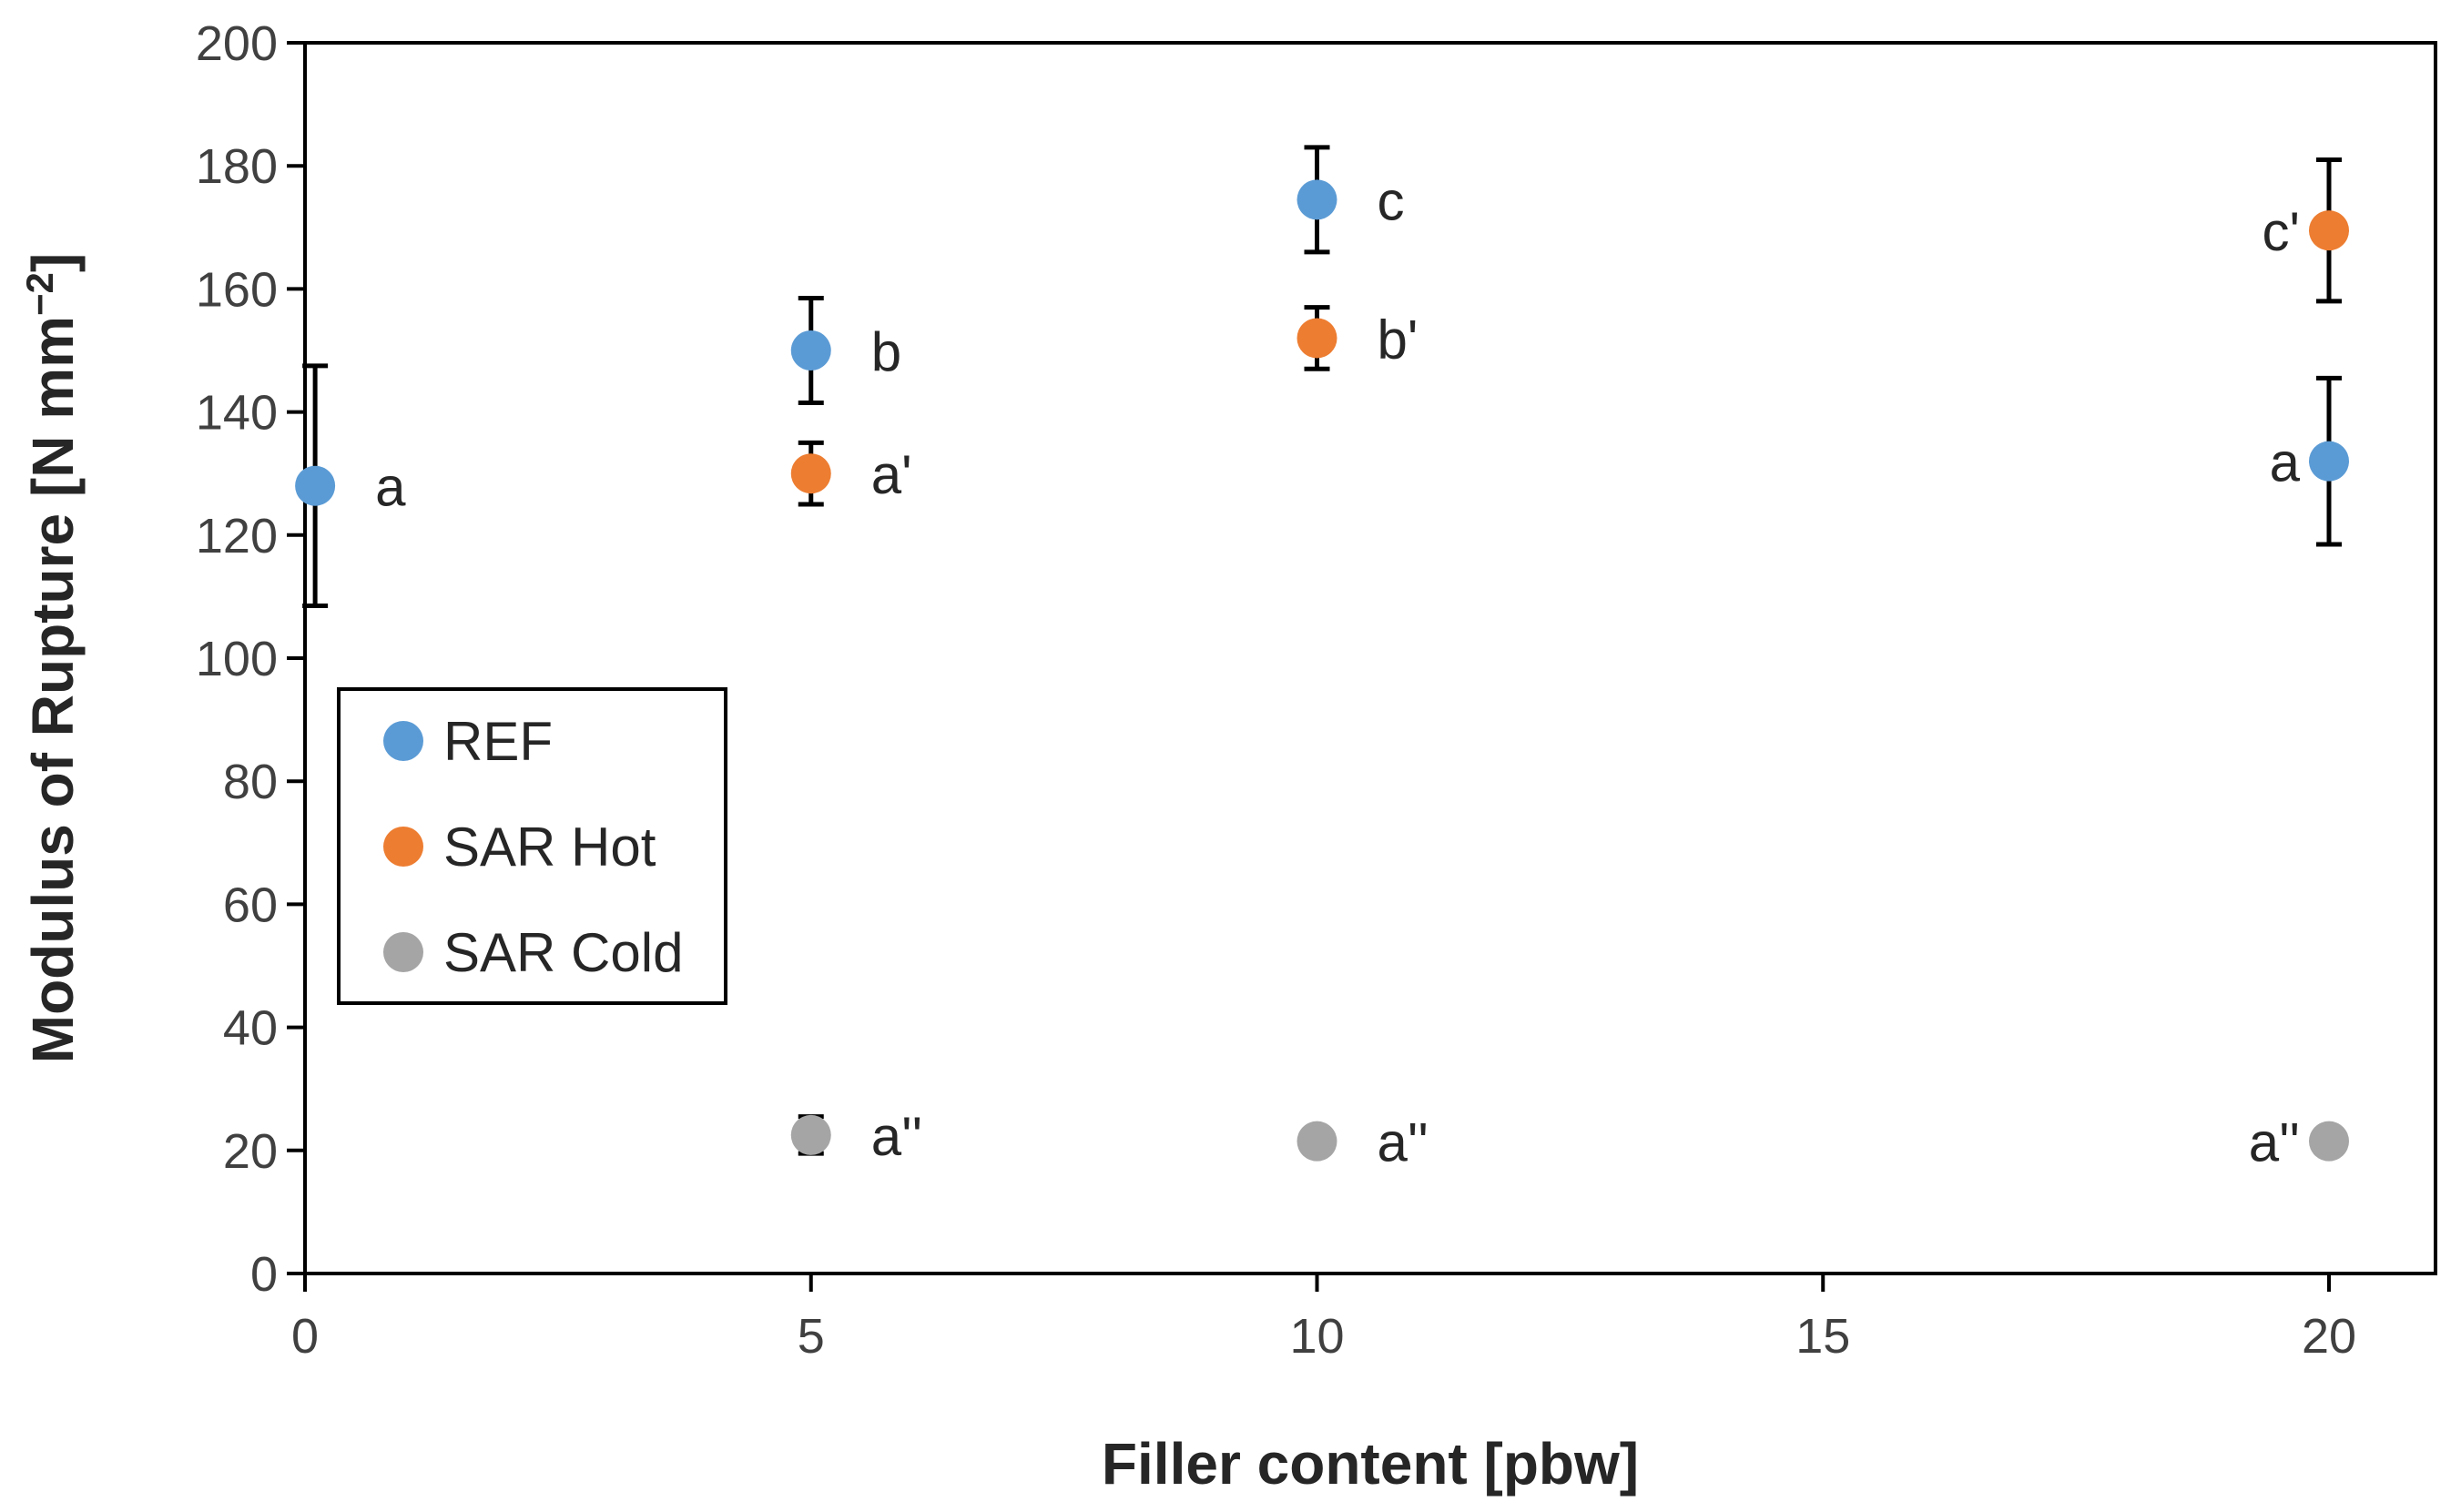  What do you see at coordinates (250, 905) in the screenshot?
I see `y-tick-label: 60` at bounding box center [250, 905].